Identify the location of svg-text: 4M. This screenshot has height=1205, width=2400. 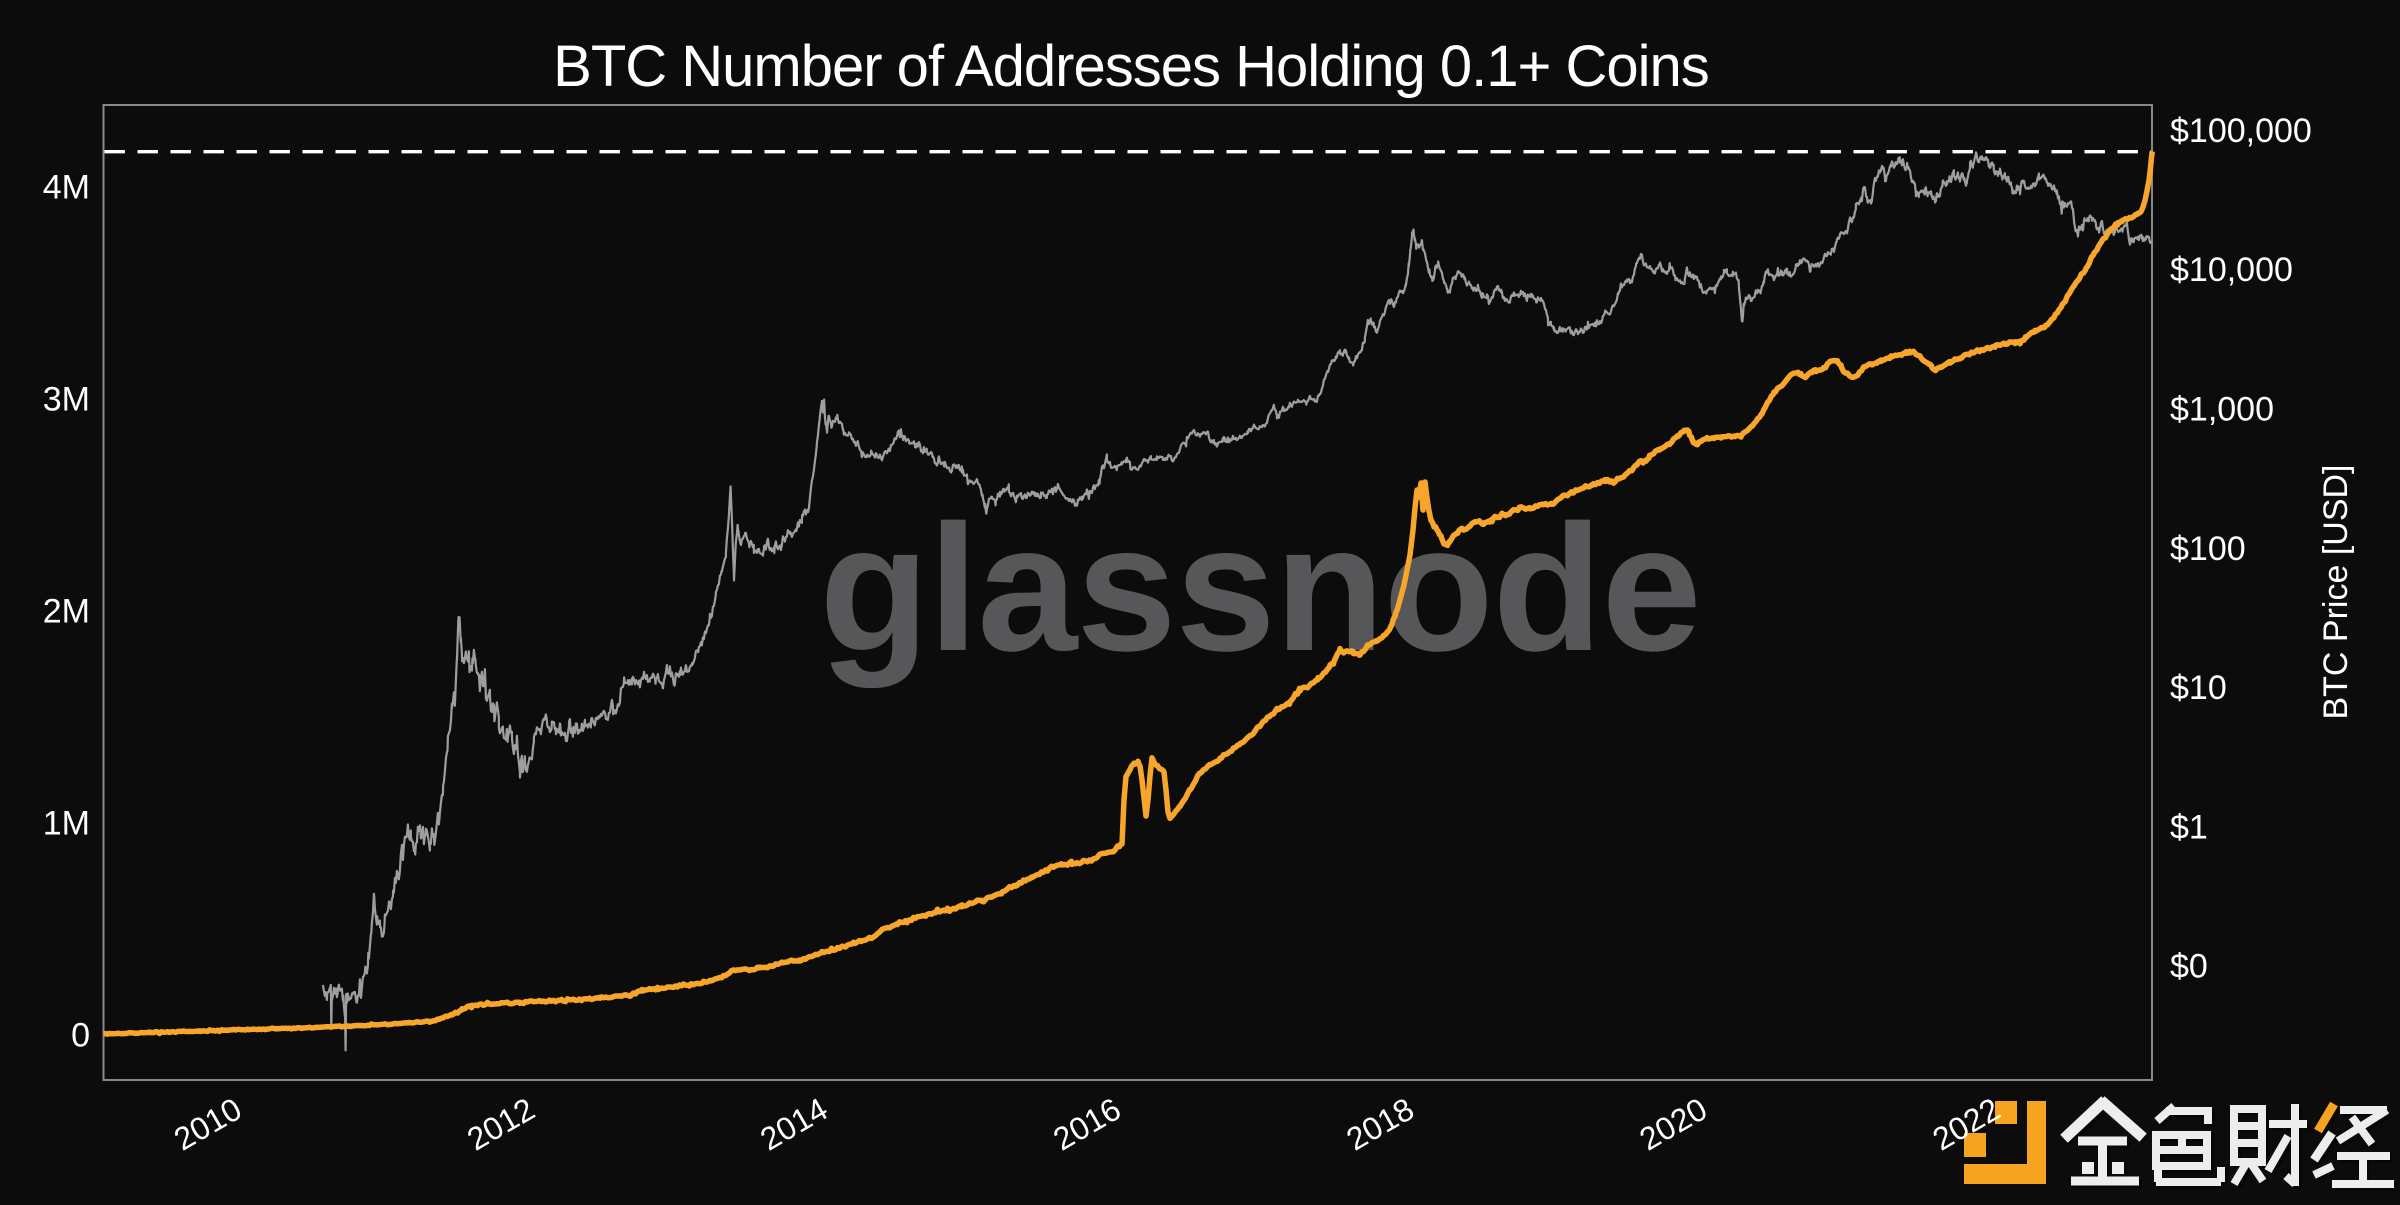
(66, 188).